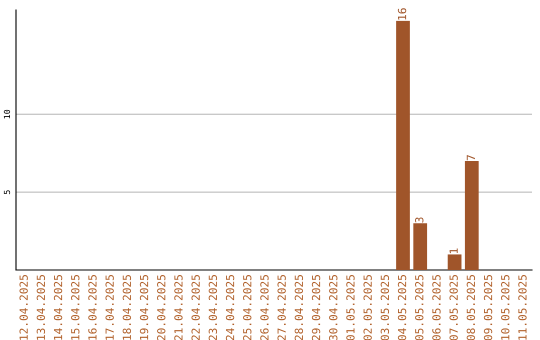 The image size is (540, 340). What do you see at coordinates (505, 307) in the screenshot?
I see `x-tick-label: 10.05.2025` at bounding box center [505, 307].